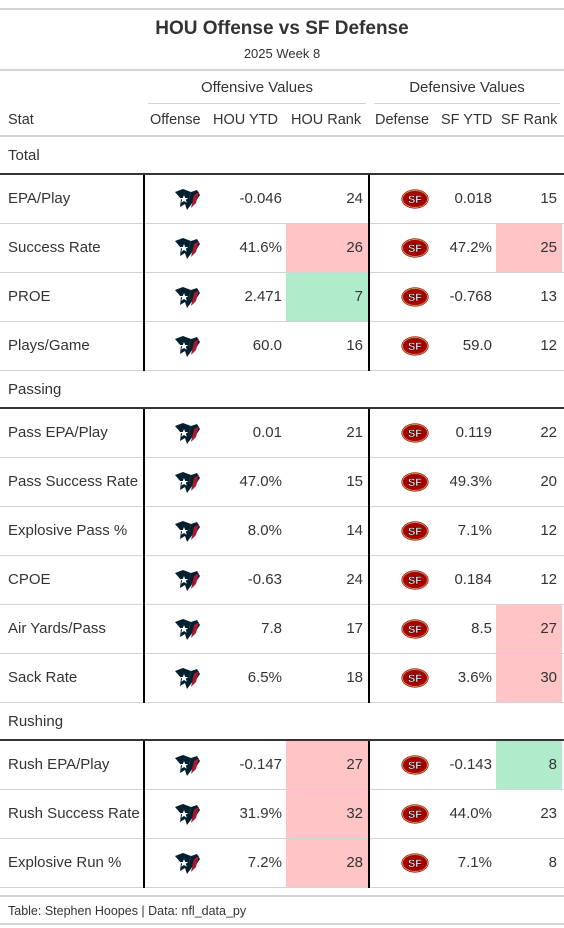 The image size is (564, 928). Describe the element at coordinates (282, 346) in the screenshot. I see `table-row: Plays/Game 60.0 16 59.0 12` at that location.